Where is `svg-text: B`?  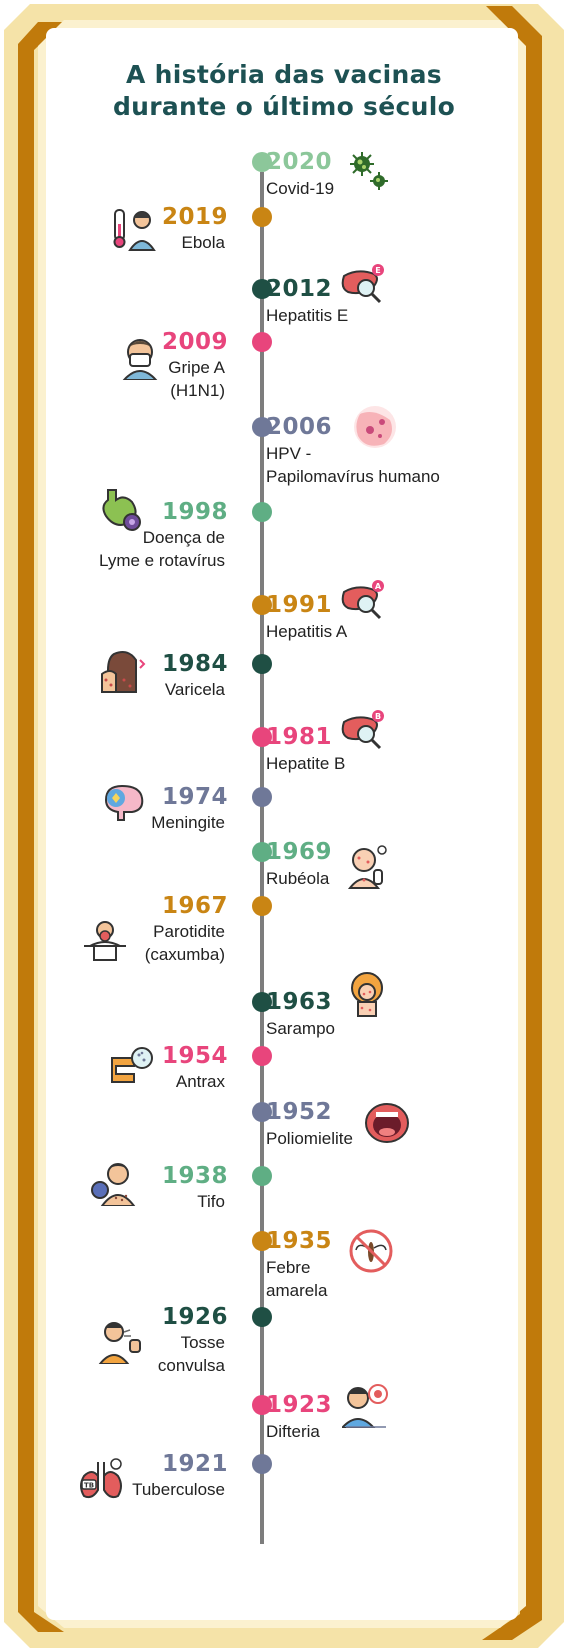 svg-text: B is located at coordinates (378, 716).